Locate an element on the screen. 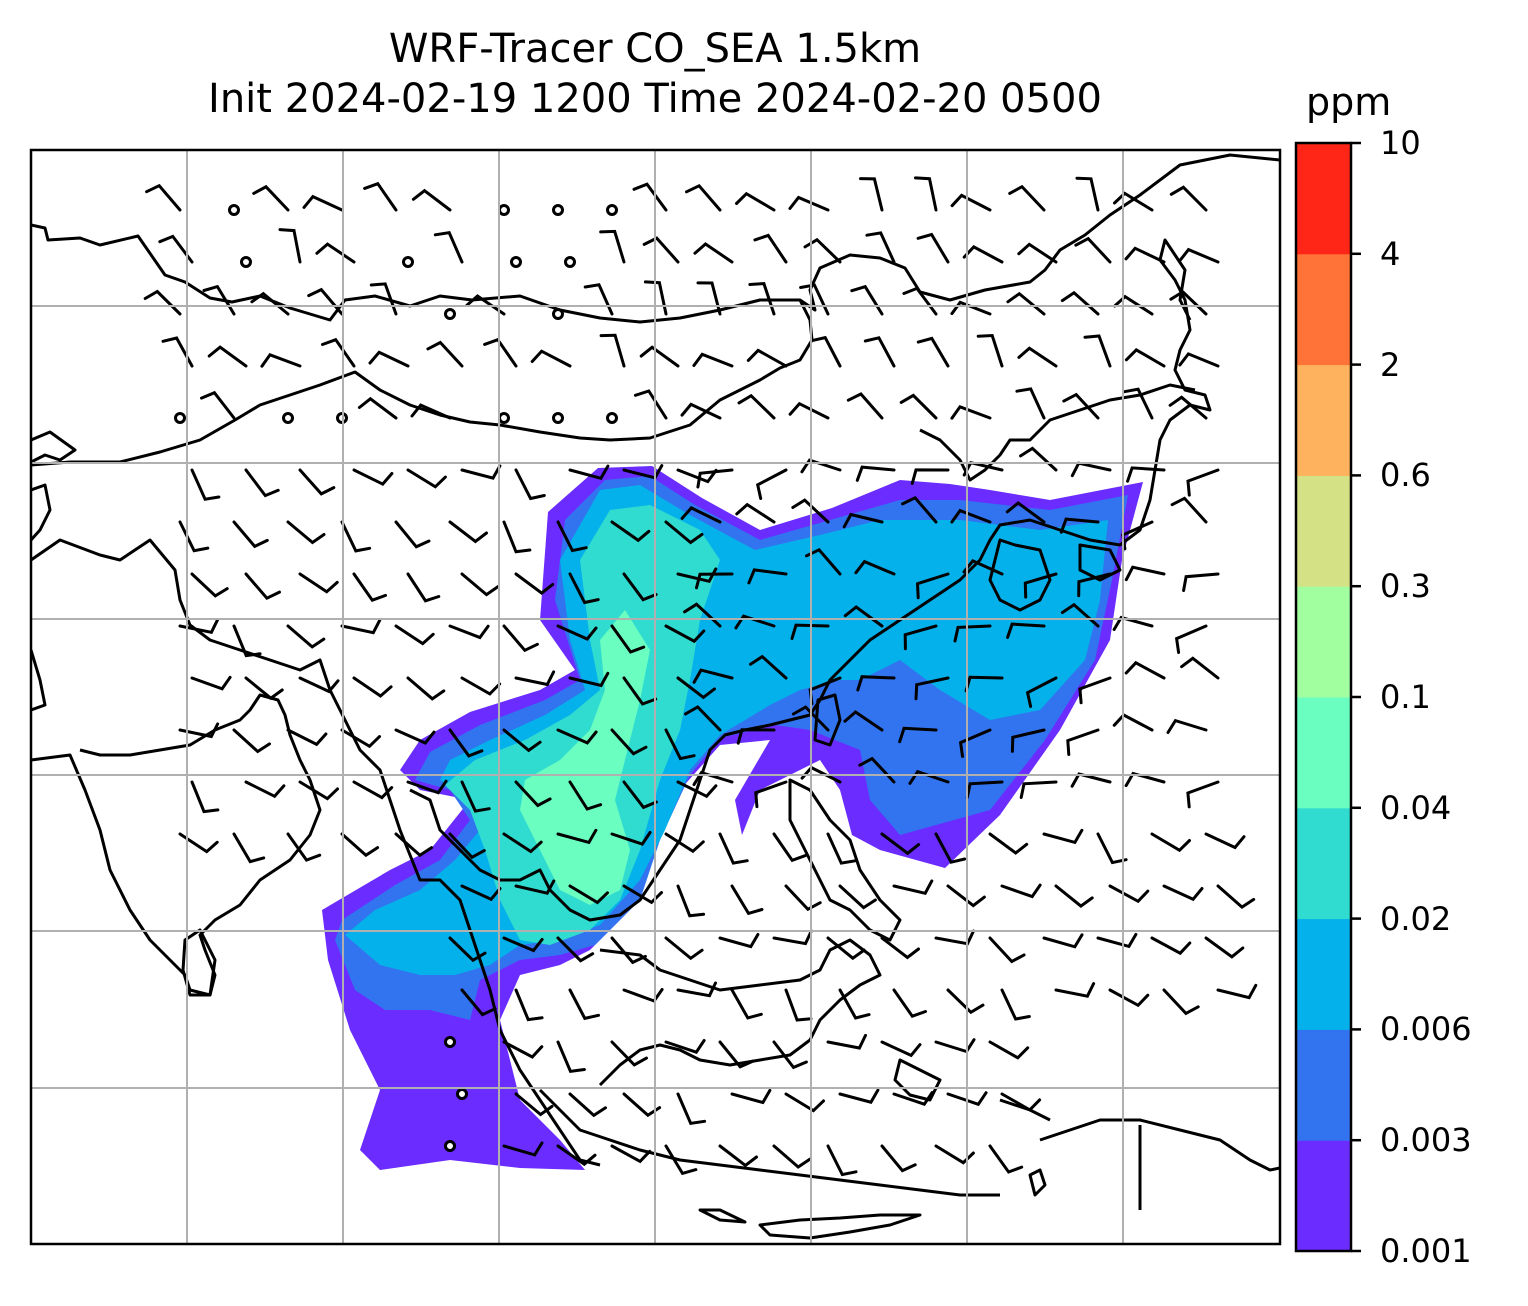  colorbar-tick-label: 0.6 is located at coordinates (1405, 475).